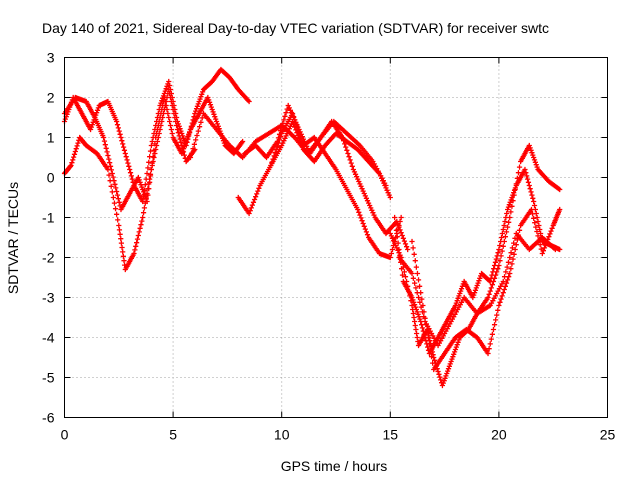 Image resolution: width=640 pixels, height=480 pixels. What do you see at coordinates (48, 298) in the screenshot?
I see `y-tick-label: -3` at bounding box center [48, 298].